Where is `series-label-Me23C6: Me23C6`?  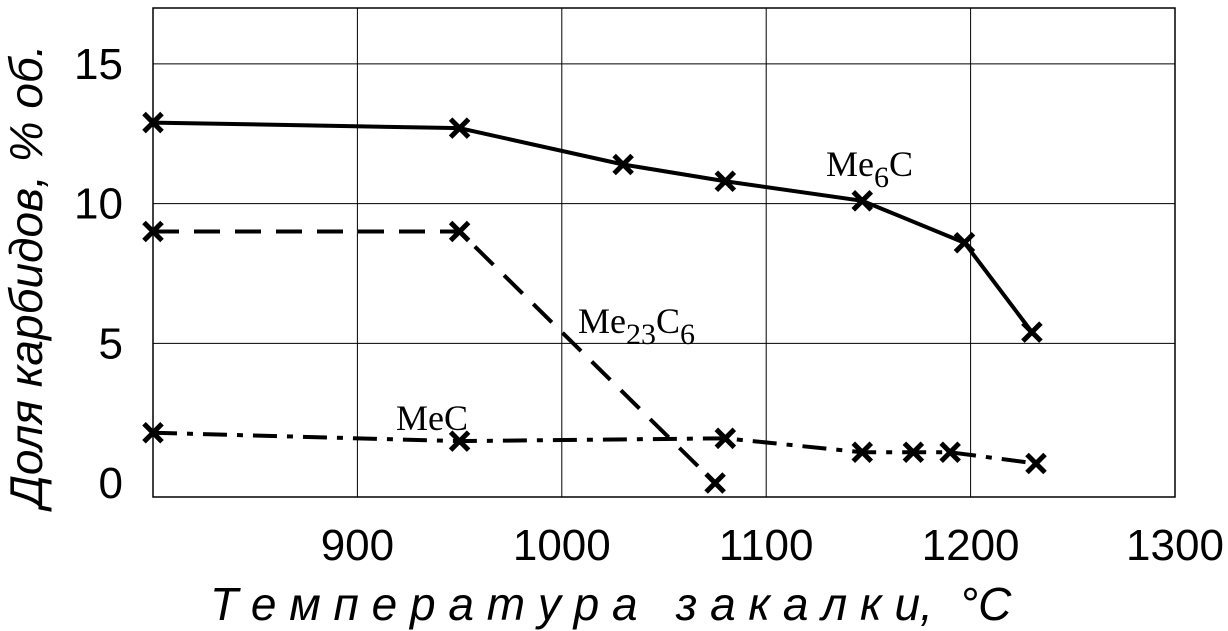
series-label-Me23C6: Me23C6 is located at coordinates (636, 326).